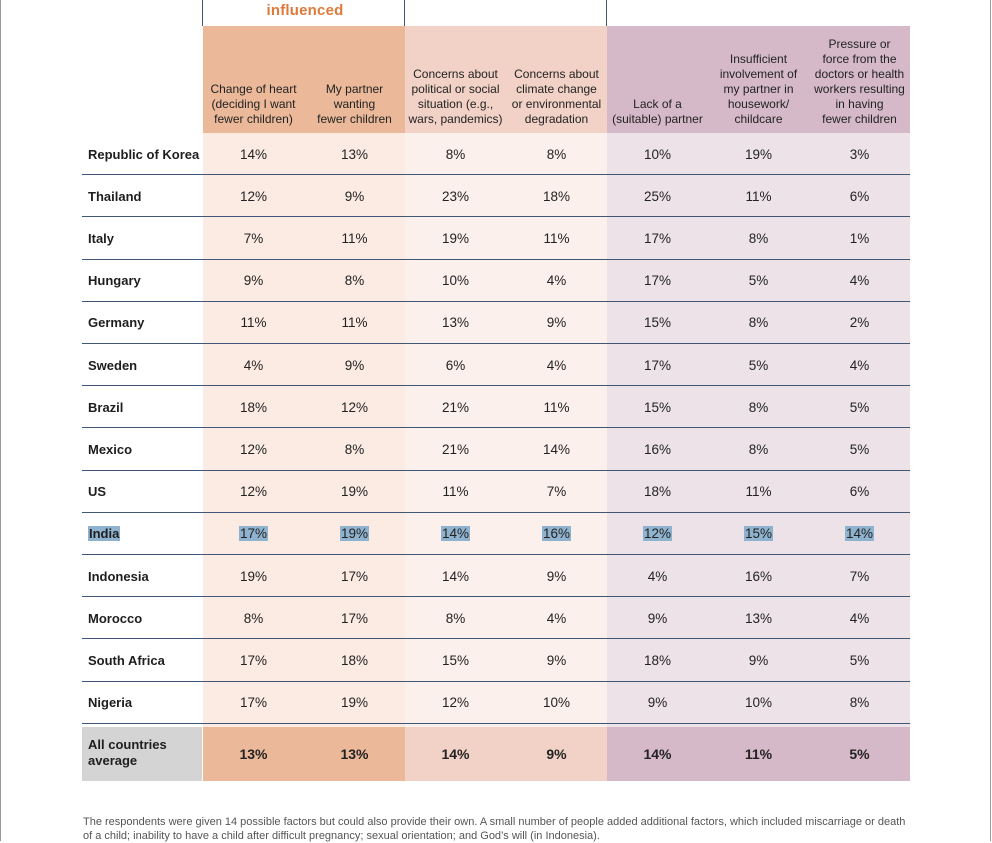  I want to click on country-label: Hungary, so click(114, 281).